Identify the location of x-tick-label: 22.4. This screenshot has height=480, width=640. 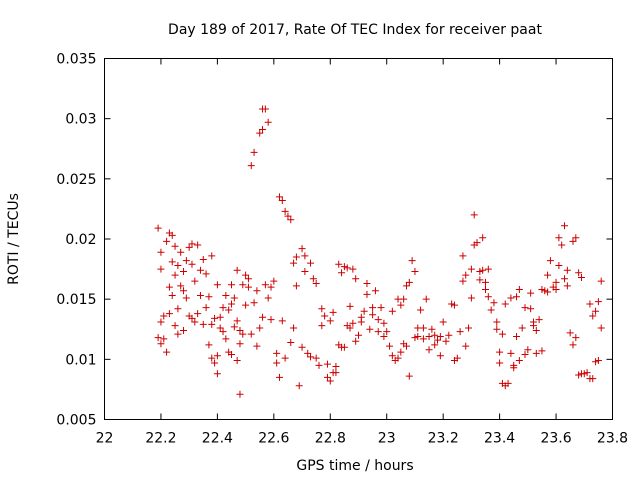
(217, 439).